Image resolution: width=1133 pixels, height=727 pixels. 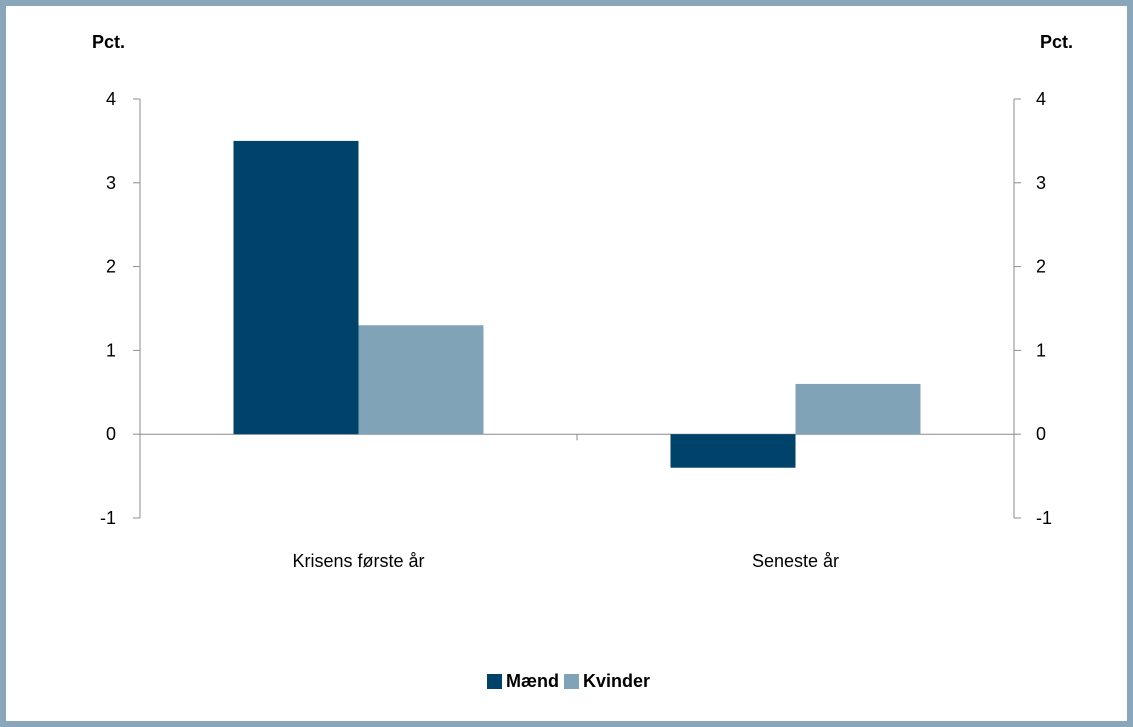 What do you see at coordinates (532, 681) in the screenshot?
I see `legend-label: Mænd` at bounding box center [532, 681].